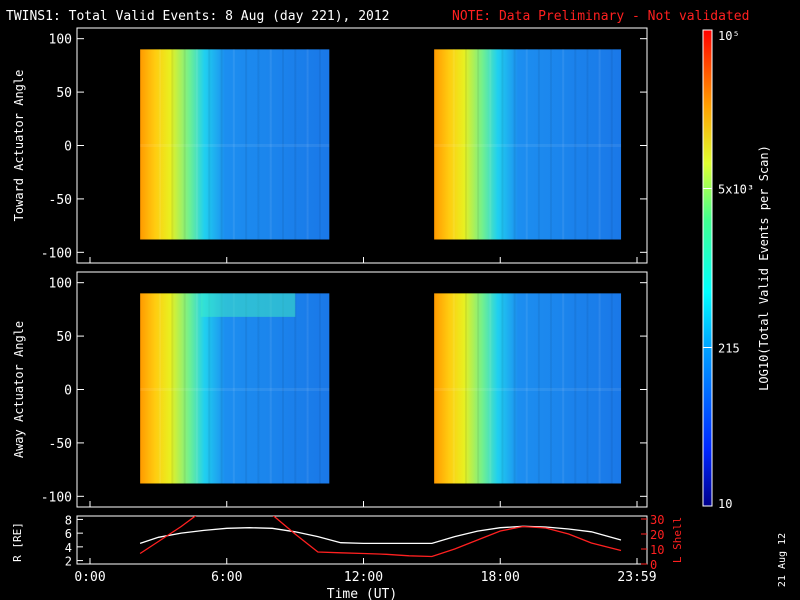 The image size is (800, 600). I want to click on colorbar-tick-label: 10⁵, so click(729, 36).